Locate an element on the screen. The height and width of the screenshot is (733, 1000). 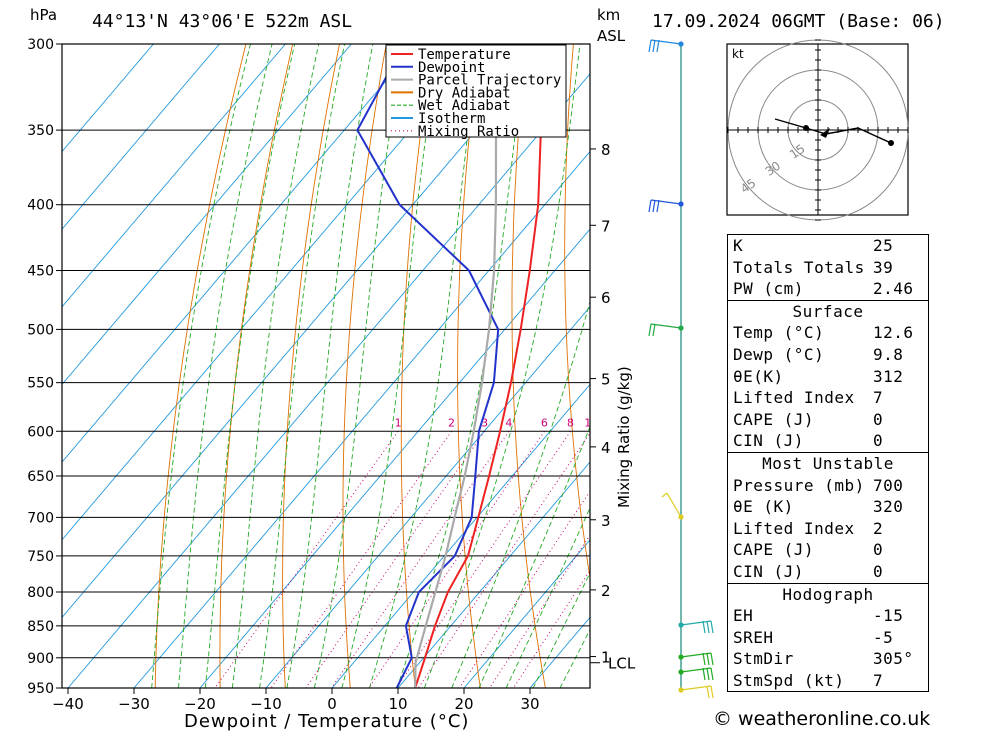
stat-value: 25 is located at coordinates (883, 245).